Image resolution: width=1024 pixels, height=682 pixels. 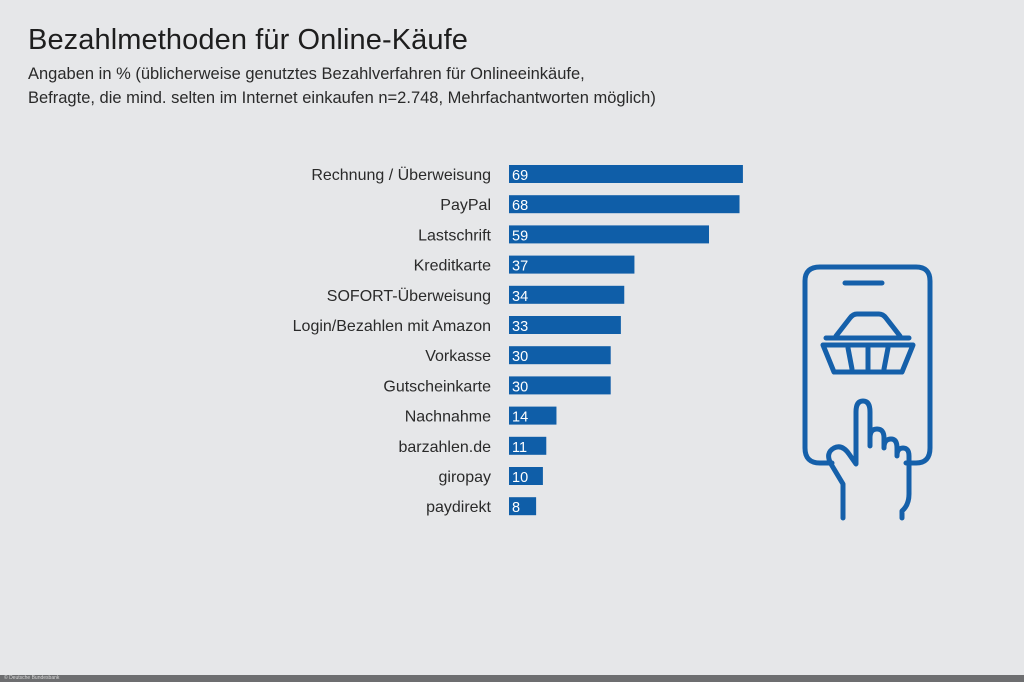 I want to click on footer-credit: © Deutsche Bundesbank, so click(x=32, y=678).